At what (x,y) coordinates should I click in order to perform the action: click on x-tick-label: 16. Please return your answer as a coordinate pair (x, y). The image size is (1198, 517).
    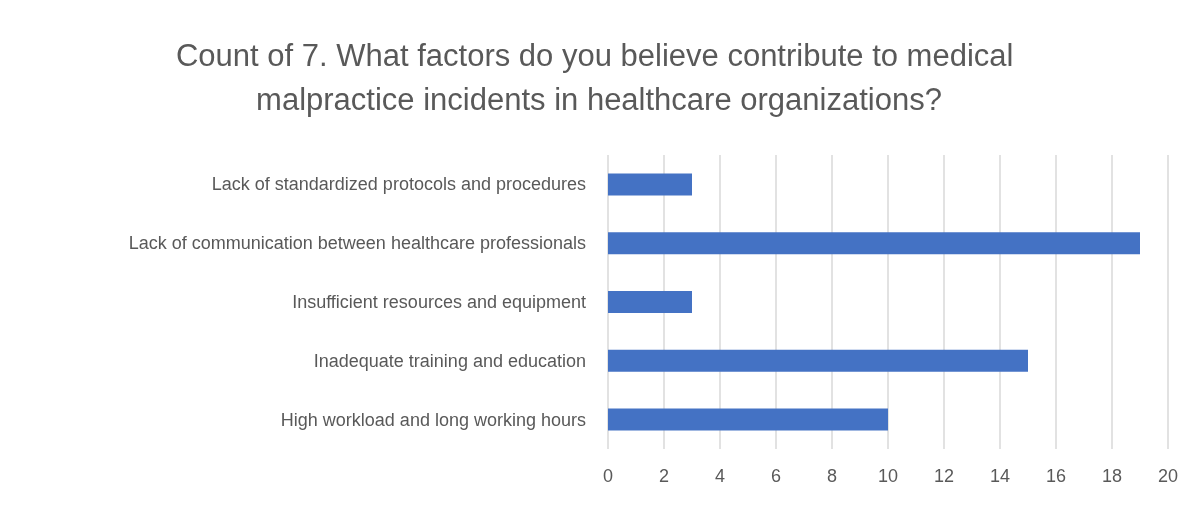
    Looking at the image, I should click on (1056, 476).